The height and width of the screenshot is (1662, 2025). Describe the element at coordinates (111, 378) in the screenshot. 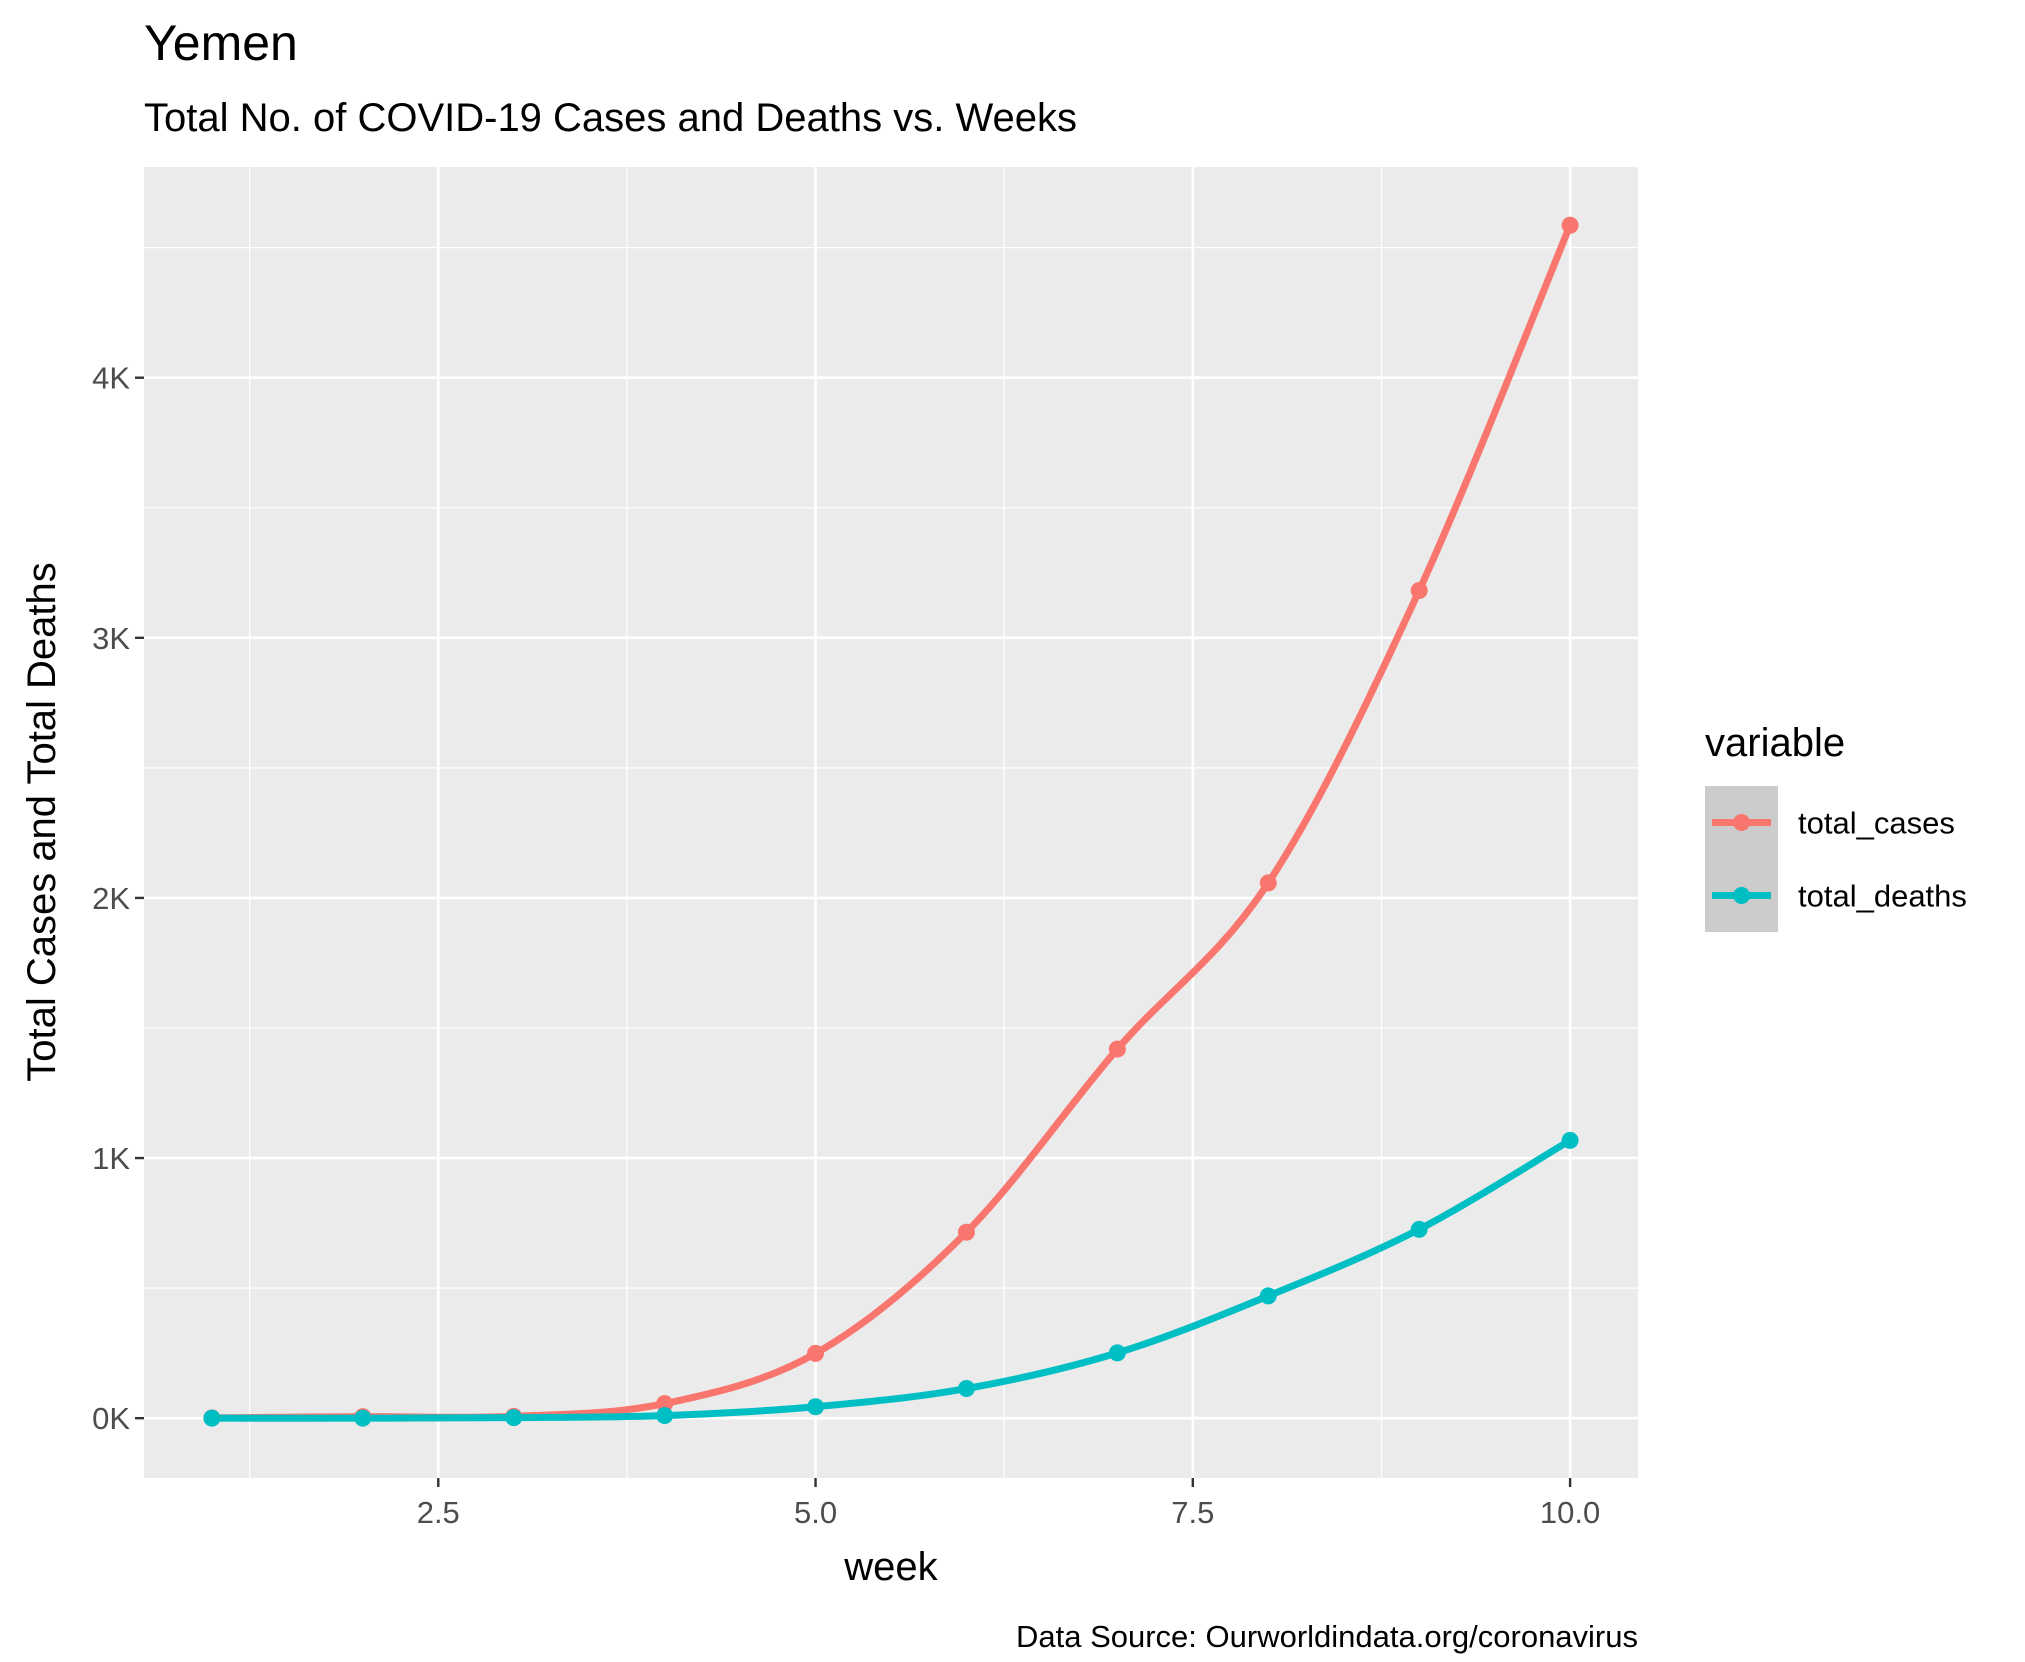

I see `y-tick-label: 4K` at that location.